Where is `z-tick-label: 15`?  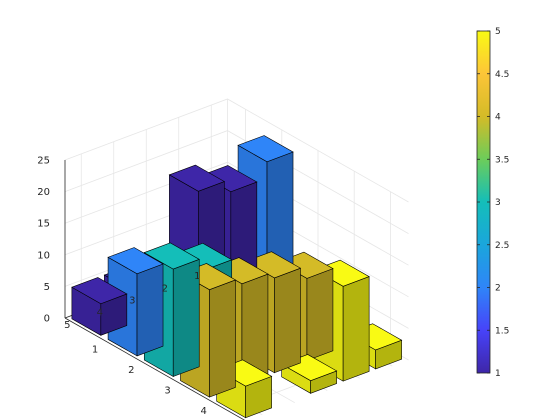 z-tick-label: 15 is located at coordinates (43, 224).